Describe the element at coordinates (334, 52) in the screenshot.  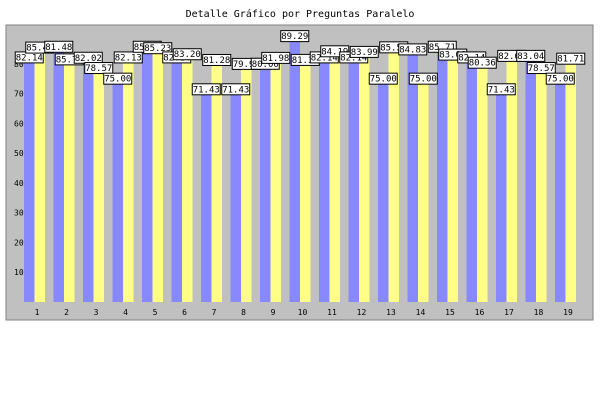
I see `svg-text: 84.19` at that location.